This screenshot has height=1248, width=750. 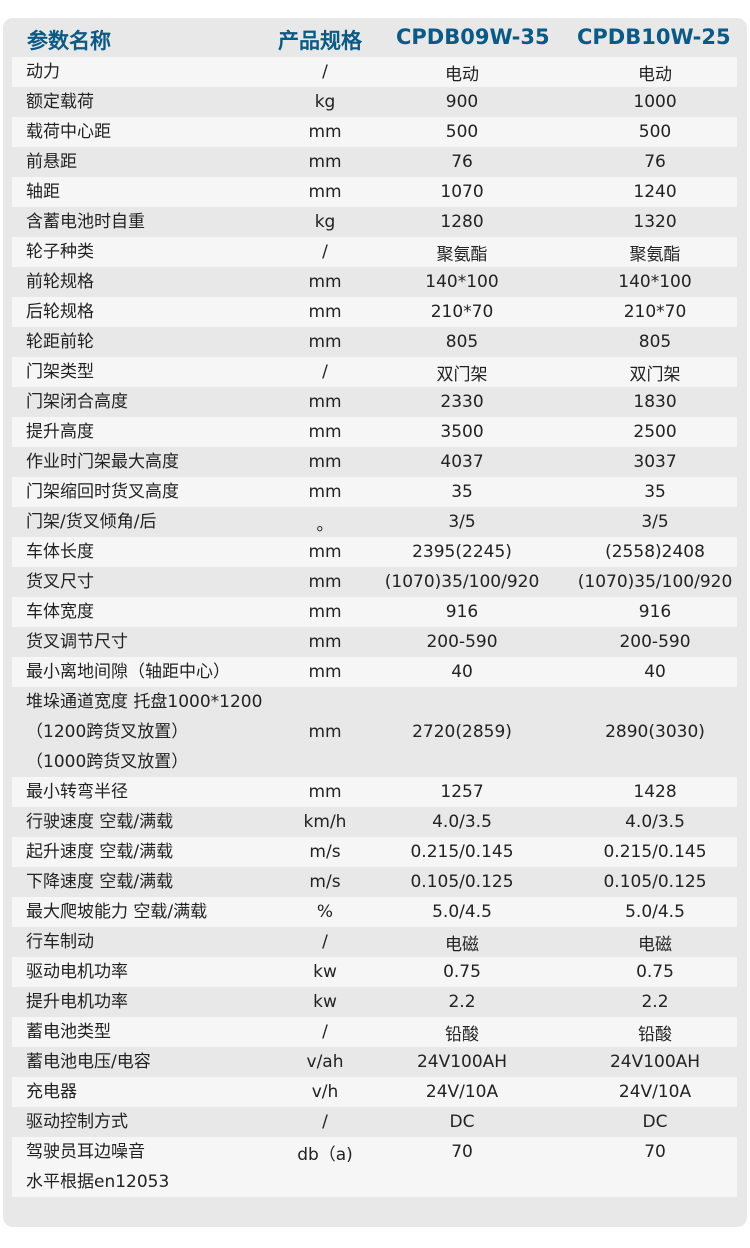 I want to click on param-name-line: 充电器, so click(x=51, y=1092).